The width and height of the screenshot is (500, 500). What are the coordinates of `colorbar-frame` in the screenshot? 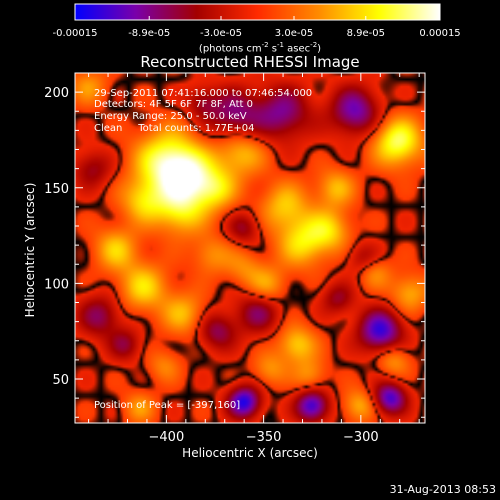 It's located at (257, 12).